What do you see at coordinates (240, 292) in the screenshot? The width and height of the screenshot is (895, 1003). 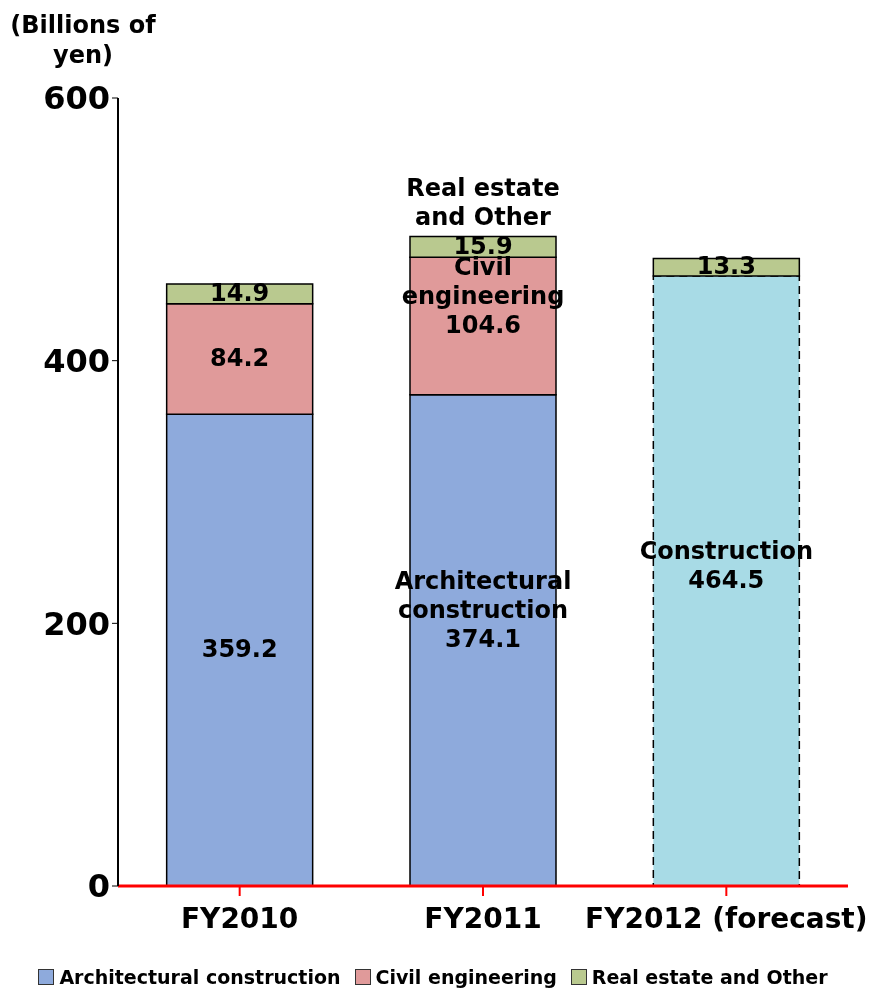 I see `data-label: 14.9` at bounding box center [240, 292].